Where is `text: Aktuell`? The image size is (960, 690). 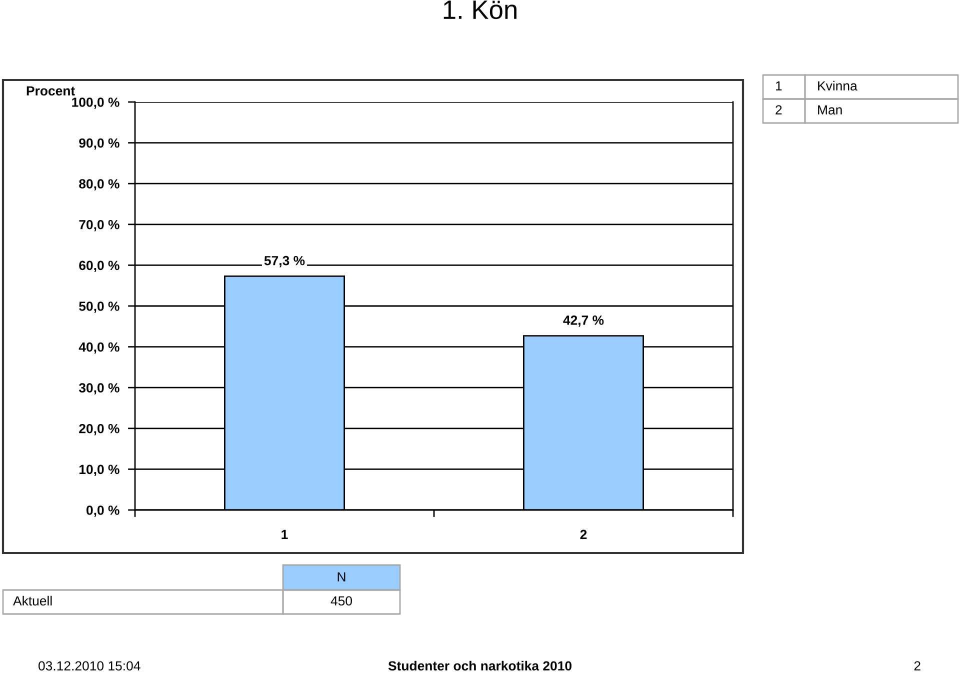 text: Aktuell is located at coordinates (32, 601).